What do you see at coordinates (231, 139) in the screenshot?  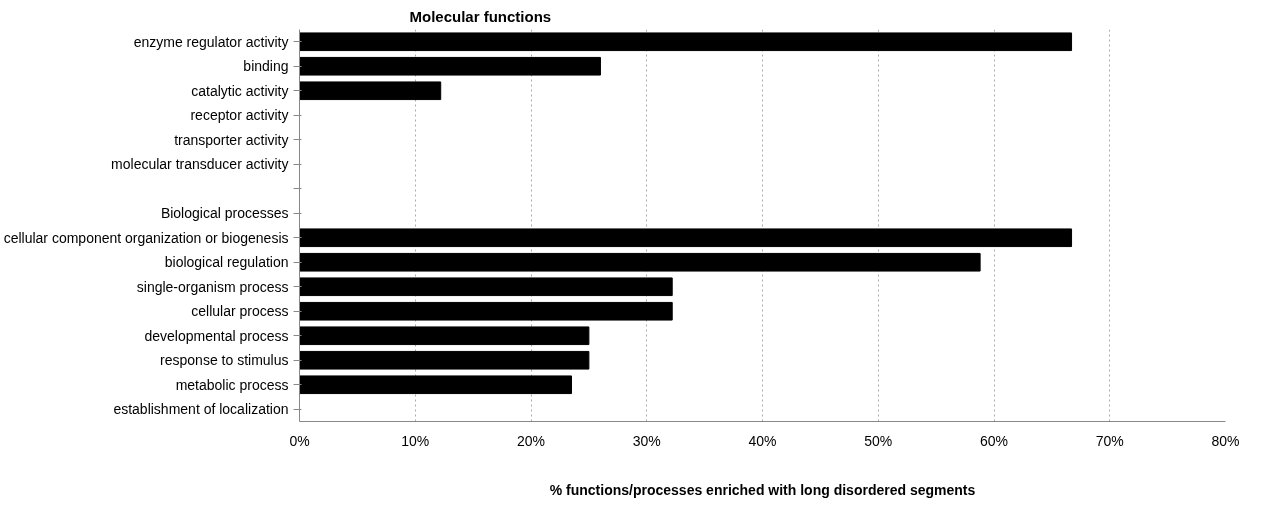 I see `y-tick-label: transporter activity` at bounding box center [231, 139].